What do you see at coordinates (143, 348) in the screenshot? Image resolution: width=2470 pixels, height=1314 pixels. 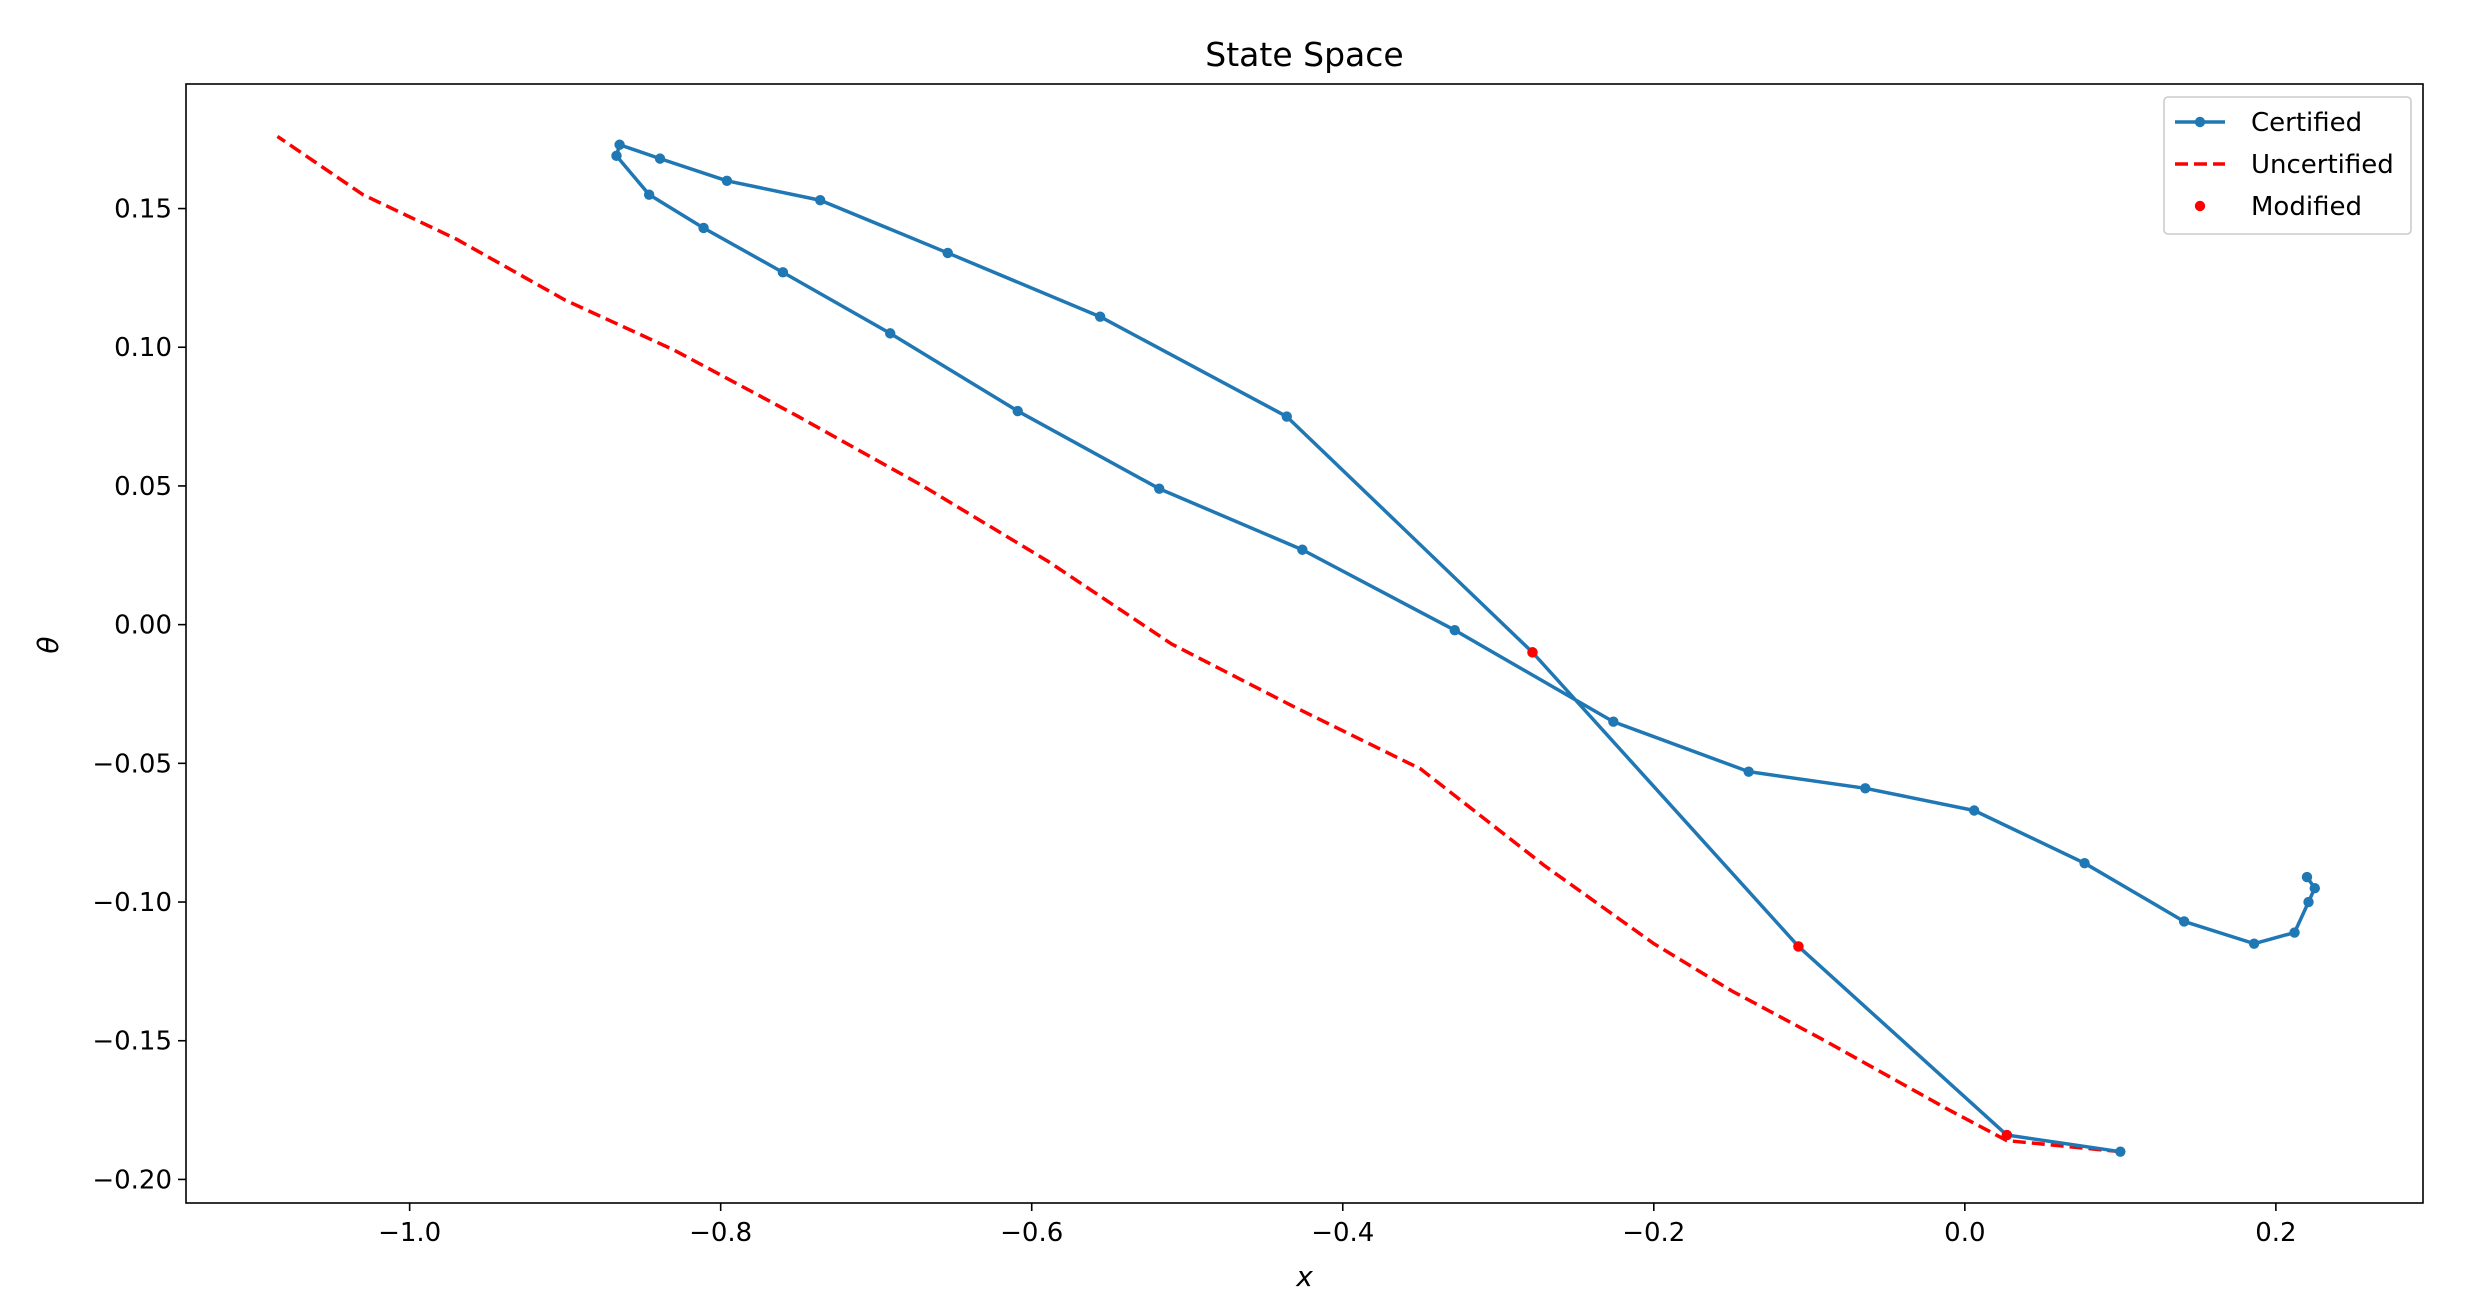 I see `y-tick-label: 0.10` at bounding box center [143, 348].